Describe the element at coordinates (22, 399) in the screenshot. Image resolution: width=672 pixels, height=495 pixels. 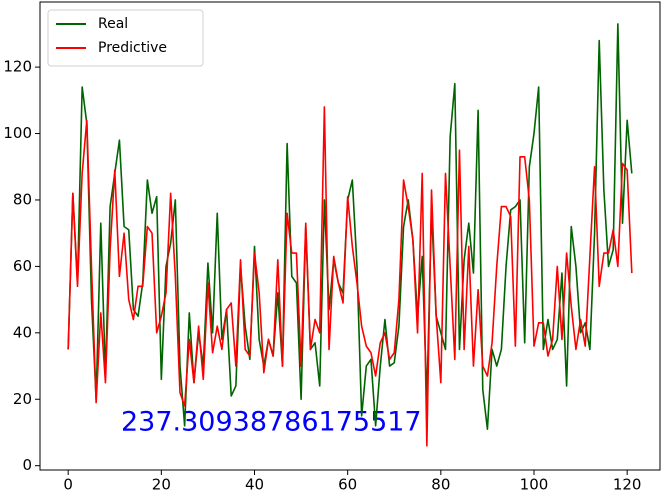
I see `y-tick-label: 20` at that location.